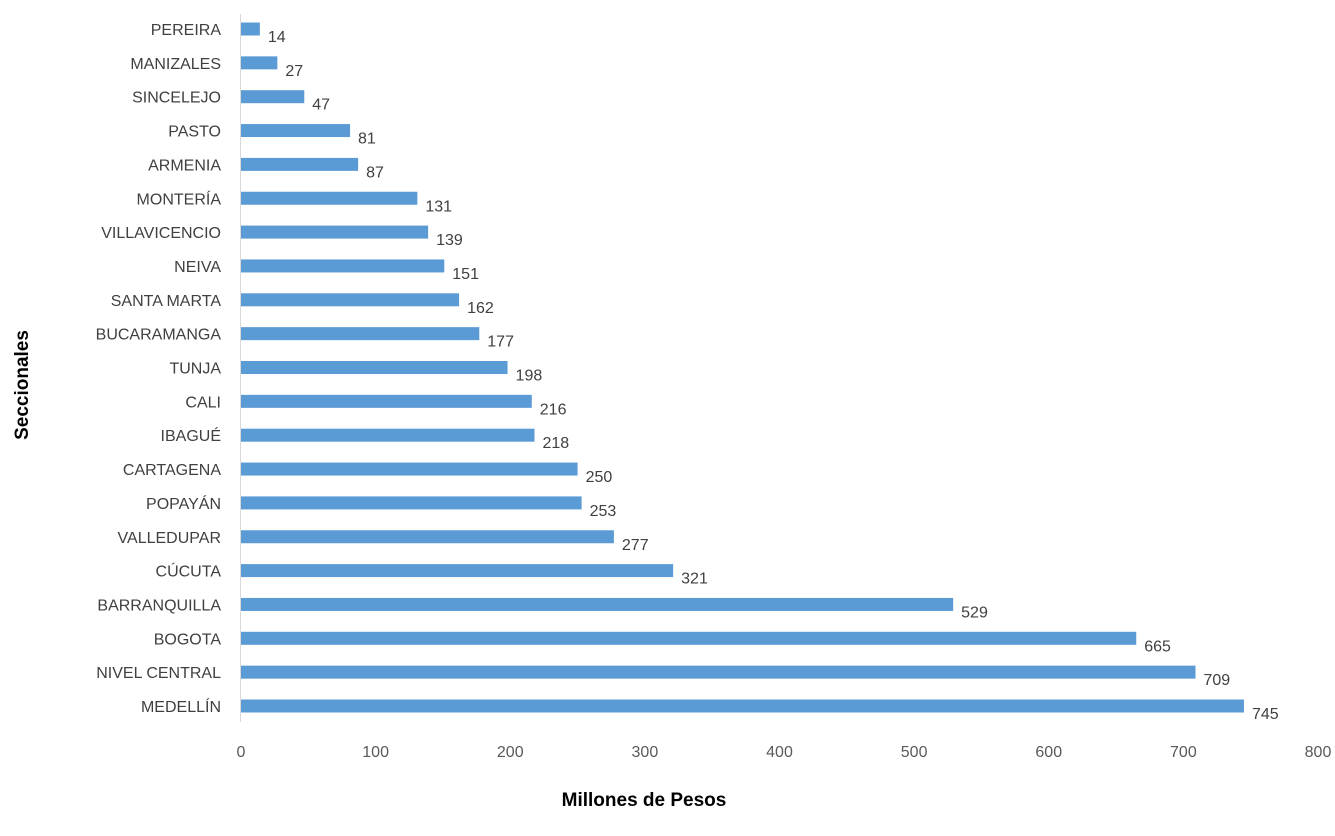 This screenshot has width=1335, height=836. I want to click on x-tick-label: 700, so click(1183, 752).